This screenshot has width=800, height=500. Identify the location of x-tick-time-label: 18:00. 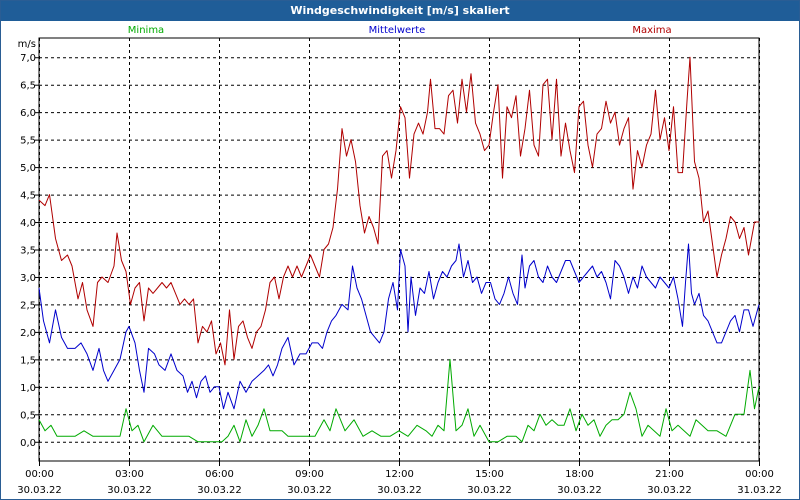
(579, 474).